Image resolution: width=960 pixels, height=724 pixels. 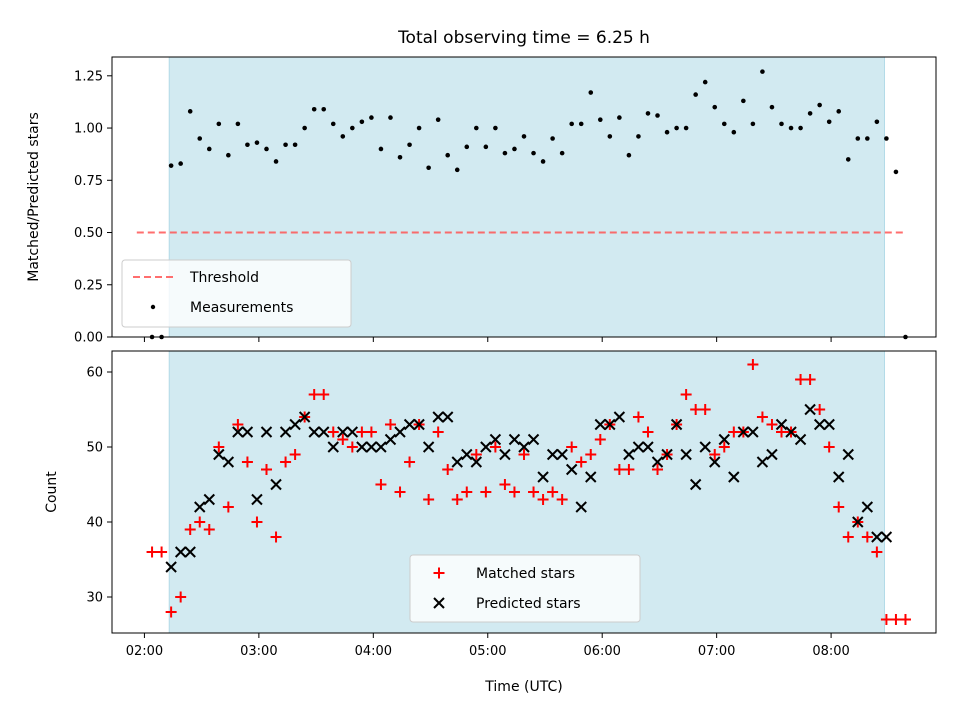 What do you see at coordinates (153, 307) in the screenshot?
I see `legend-measurement-swatch` at bounding box center [153, 307].